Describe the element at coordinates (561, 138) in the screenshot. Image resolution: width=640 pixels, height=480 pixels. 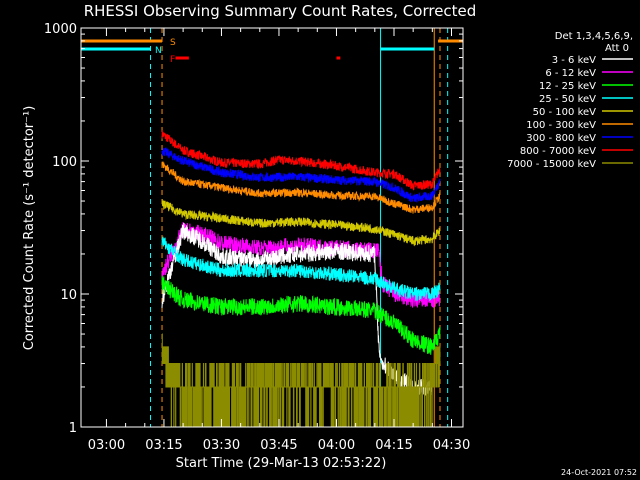
I see `legend-label: 300 - 800 keV` at that location.